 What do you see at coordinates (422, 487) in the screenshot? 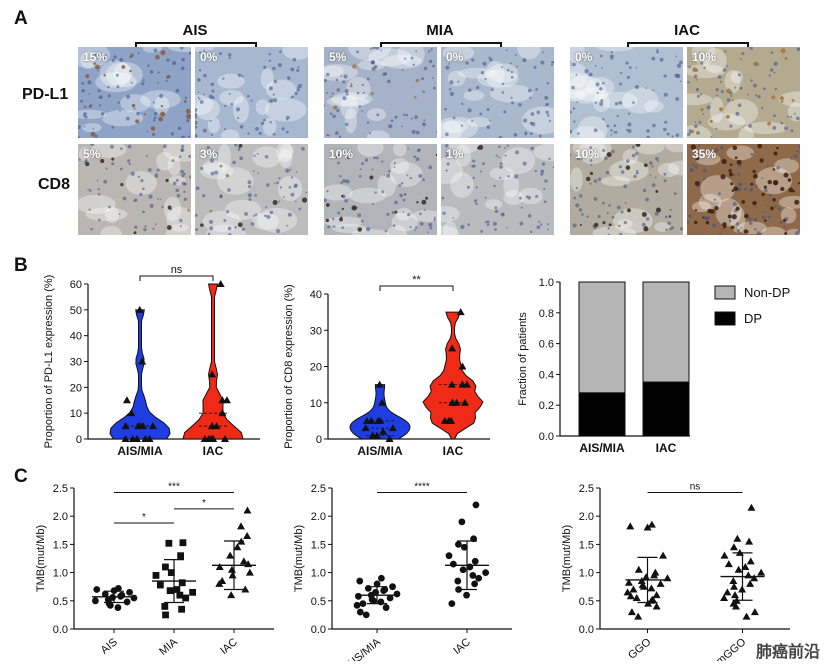
I see `significance-label: ****` at bounding box center [422, 487].